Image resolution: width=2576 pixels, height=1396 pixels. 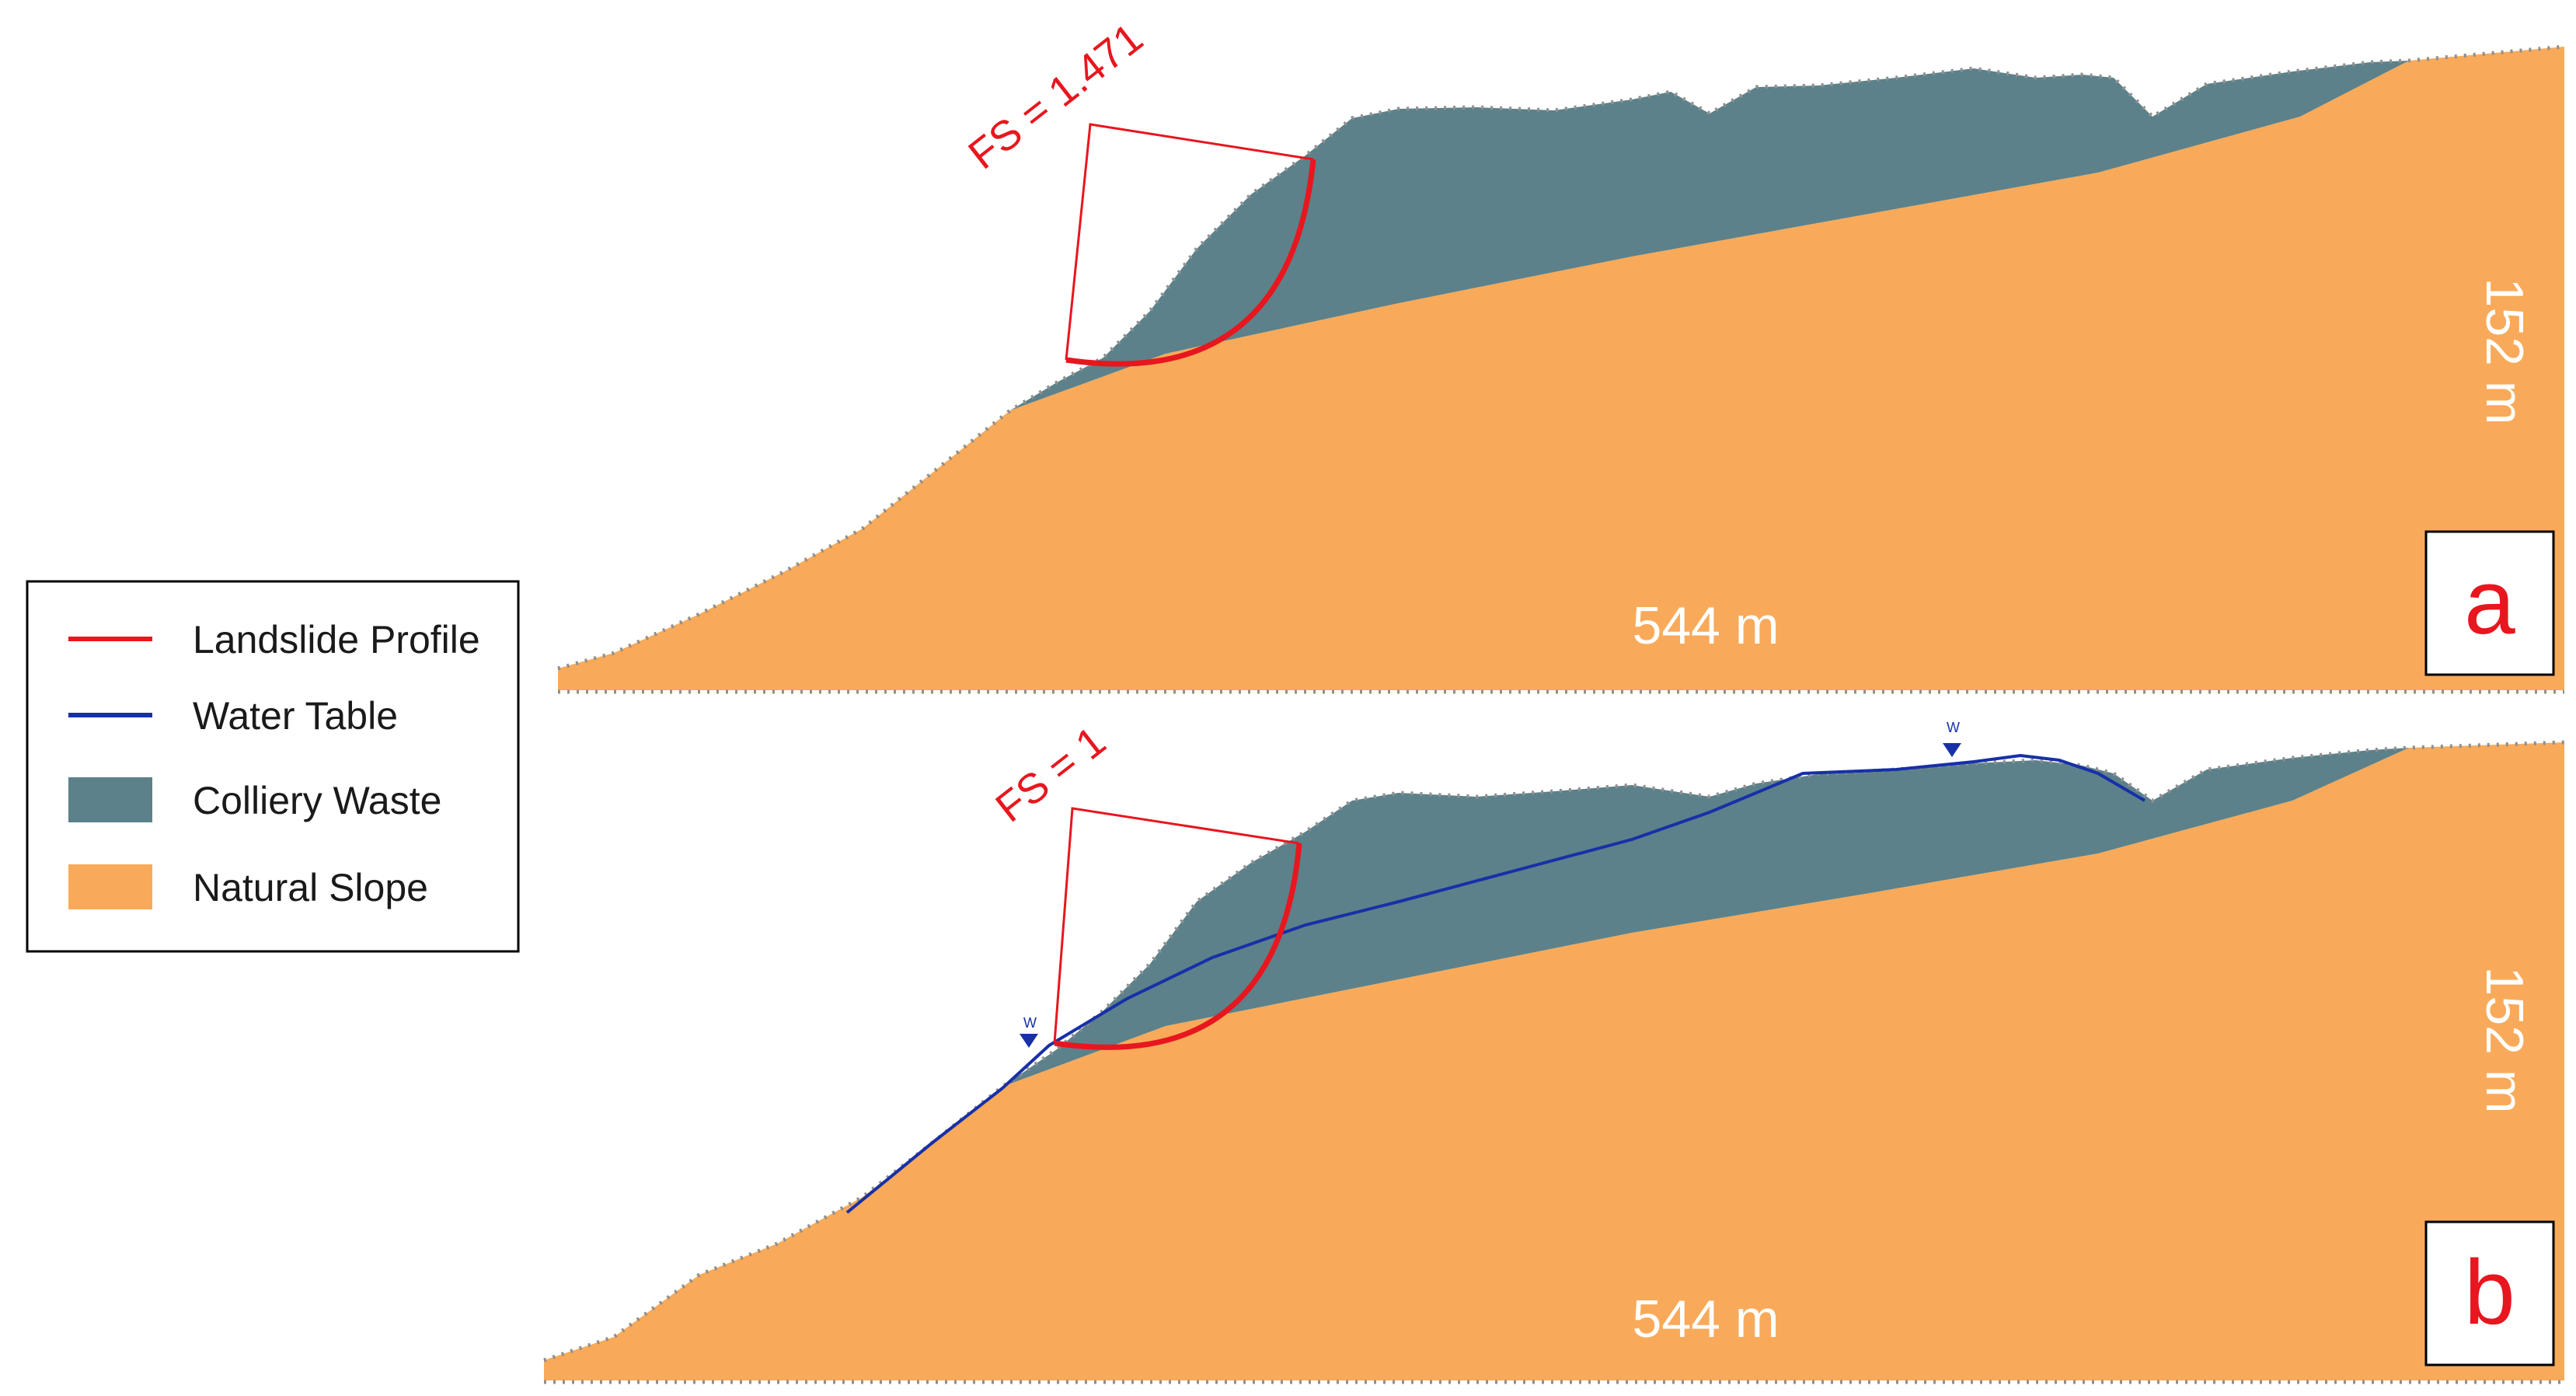 What do you see at coordinates (336, 639) in the screenshot?
I see `legend-landslide-profile-label: Landslide Profile` at bounding box center [336, 639].